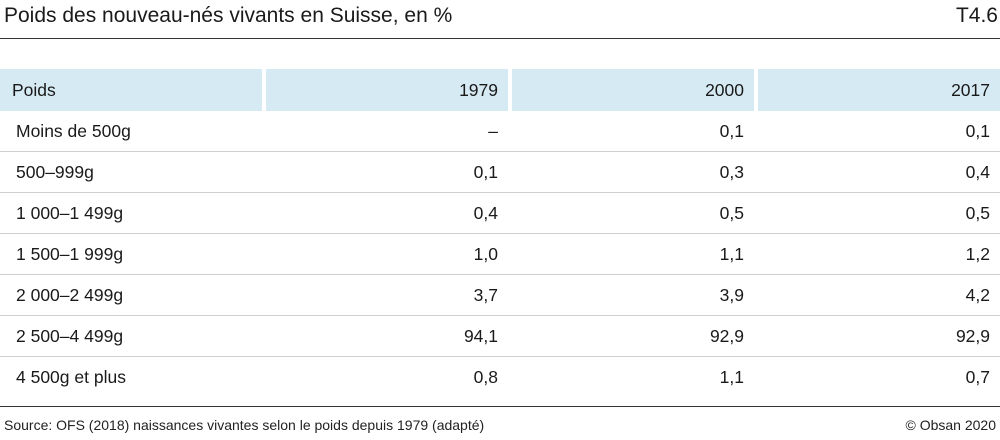 The image size is (1000, 440). I want to click on cell-value: 0,7, so click(977, 376).